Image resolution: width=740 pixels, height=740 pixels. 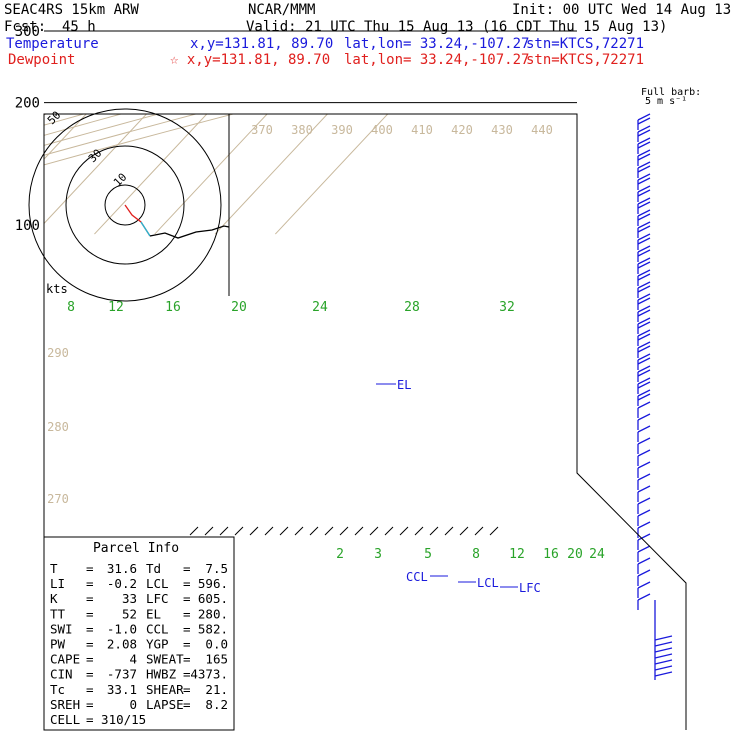 I want to click on theta-label: 400, so click(x=382, y=130).